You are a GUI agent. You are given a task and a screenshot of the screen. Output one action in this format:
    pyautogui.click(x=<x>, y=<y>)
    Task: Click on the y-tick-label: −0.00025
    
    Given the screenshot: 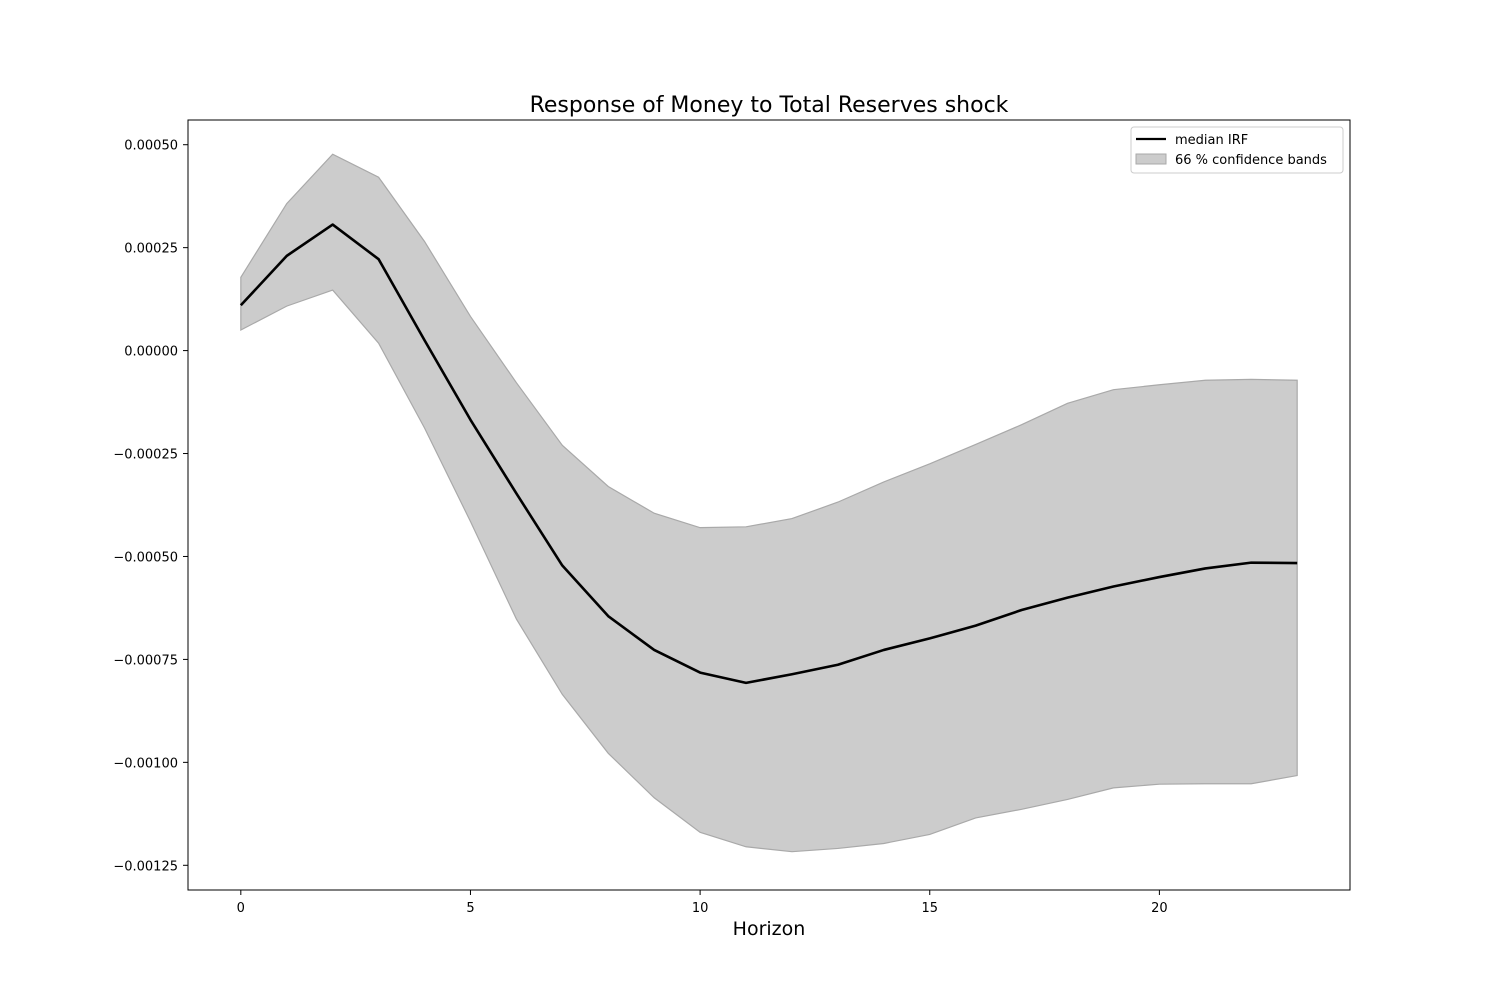 What is the action you would take?
    pyautogui.click(x=145, y=455)
    